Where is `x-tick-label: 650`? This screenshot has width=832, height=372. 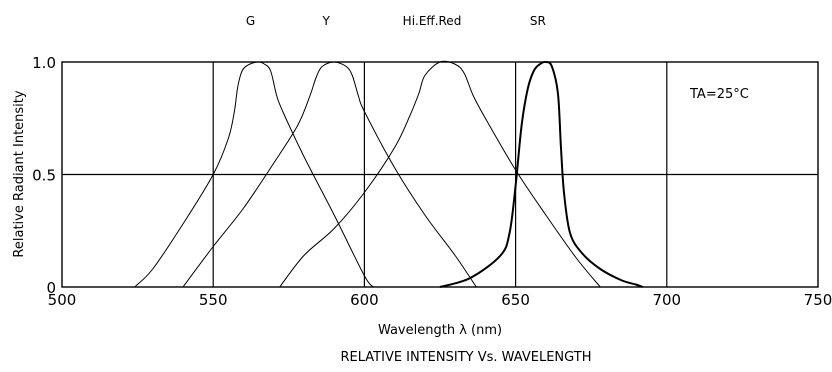 x-tick-label: 650 is located at coordinates (515, 300).